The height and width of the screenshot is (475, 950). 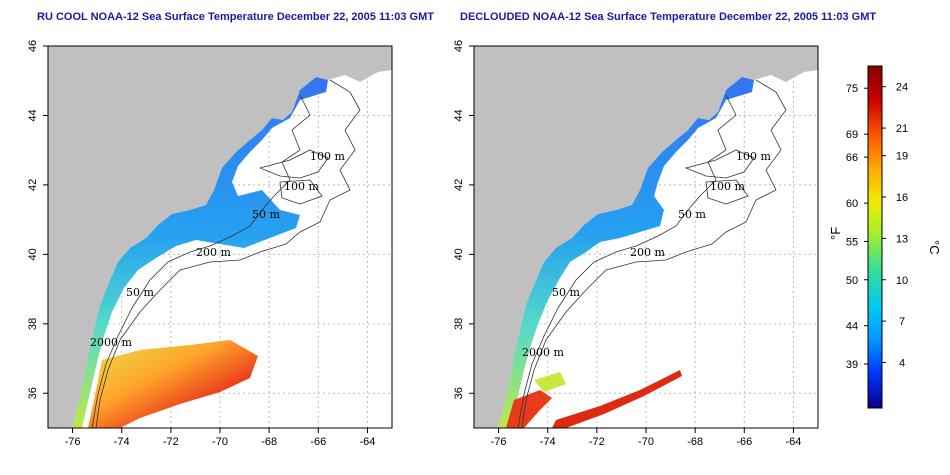 I want to click on fahrenheit-tick-label: 50, so click(x=852, y=281).